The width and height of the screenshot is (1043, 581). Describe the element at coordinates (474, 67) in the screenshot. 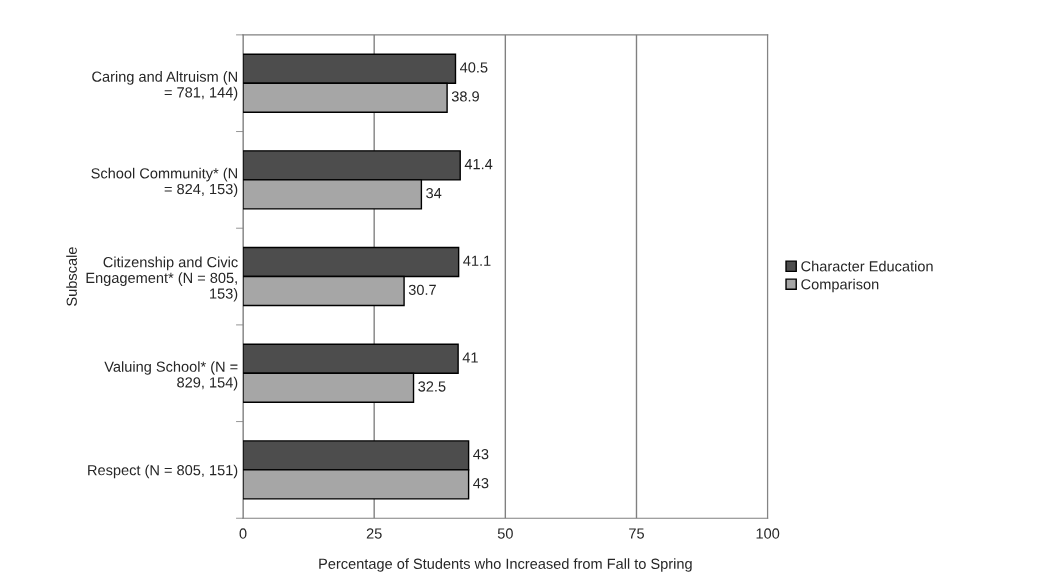

I see `data-label: 40.5` at that location.